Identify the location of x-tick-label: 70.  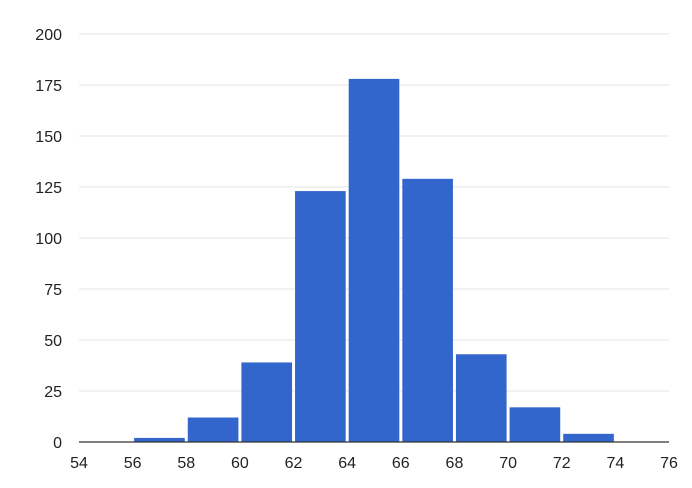
(508, 463).